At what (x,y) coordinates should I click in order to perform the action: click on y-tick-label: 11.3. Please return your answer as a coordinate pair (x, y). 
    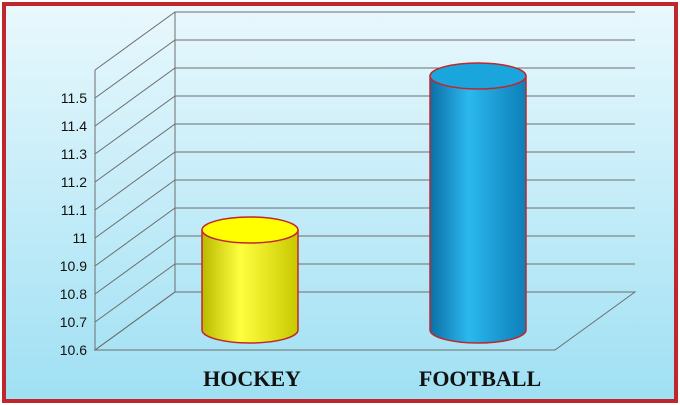
    Looking at the image, I should click on (74, 154).